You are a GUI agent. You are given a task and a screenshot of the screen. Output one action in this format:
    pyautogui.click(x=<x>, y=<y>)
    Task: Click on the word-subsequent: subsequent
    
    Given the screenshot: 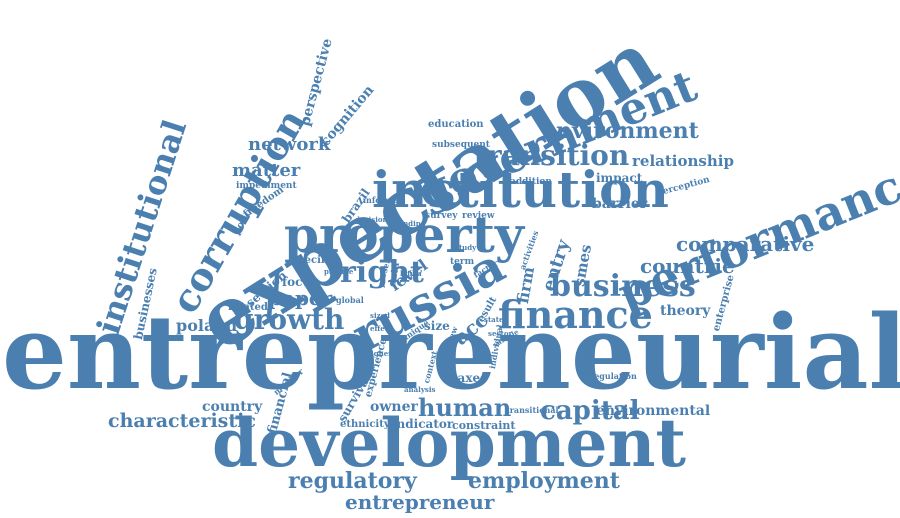 What is the action you would take?
    pyautogui.click(x=461, y=145)
    